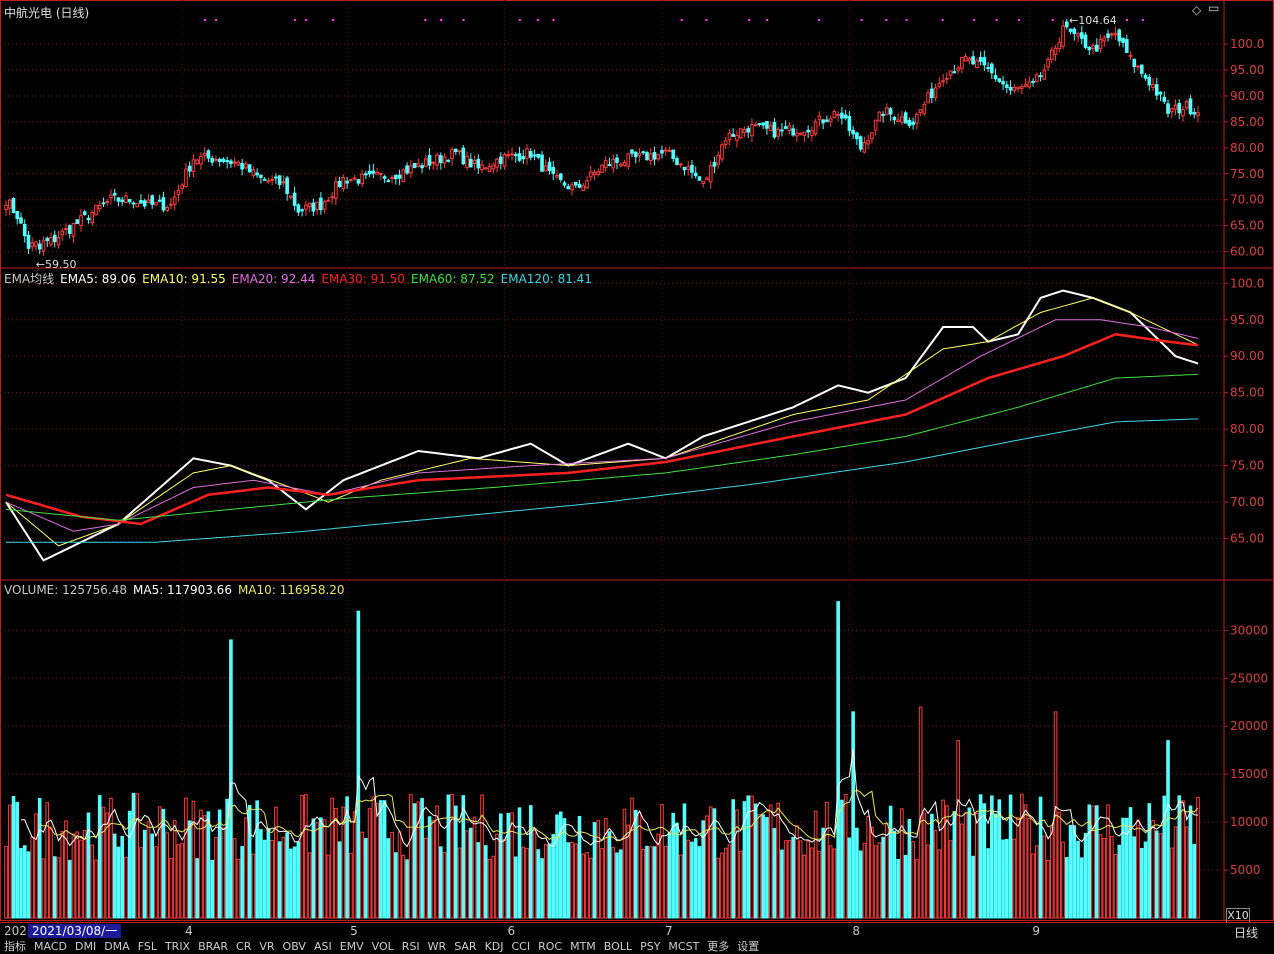  I want to click on indicator-tab: BOLL, so click(618, 946).